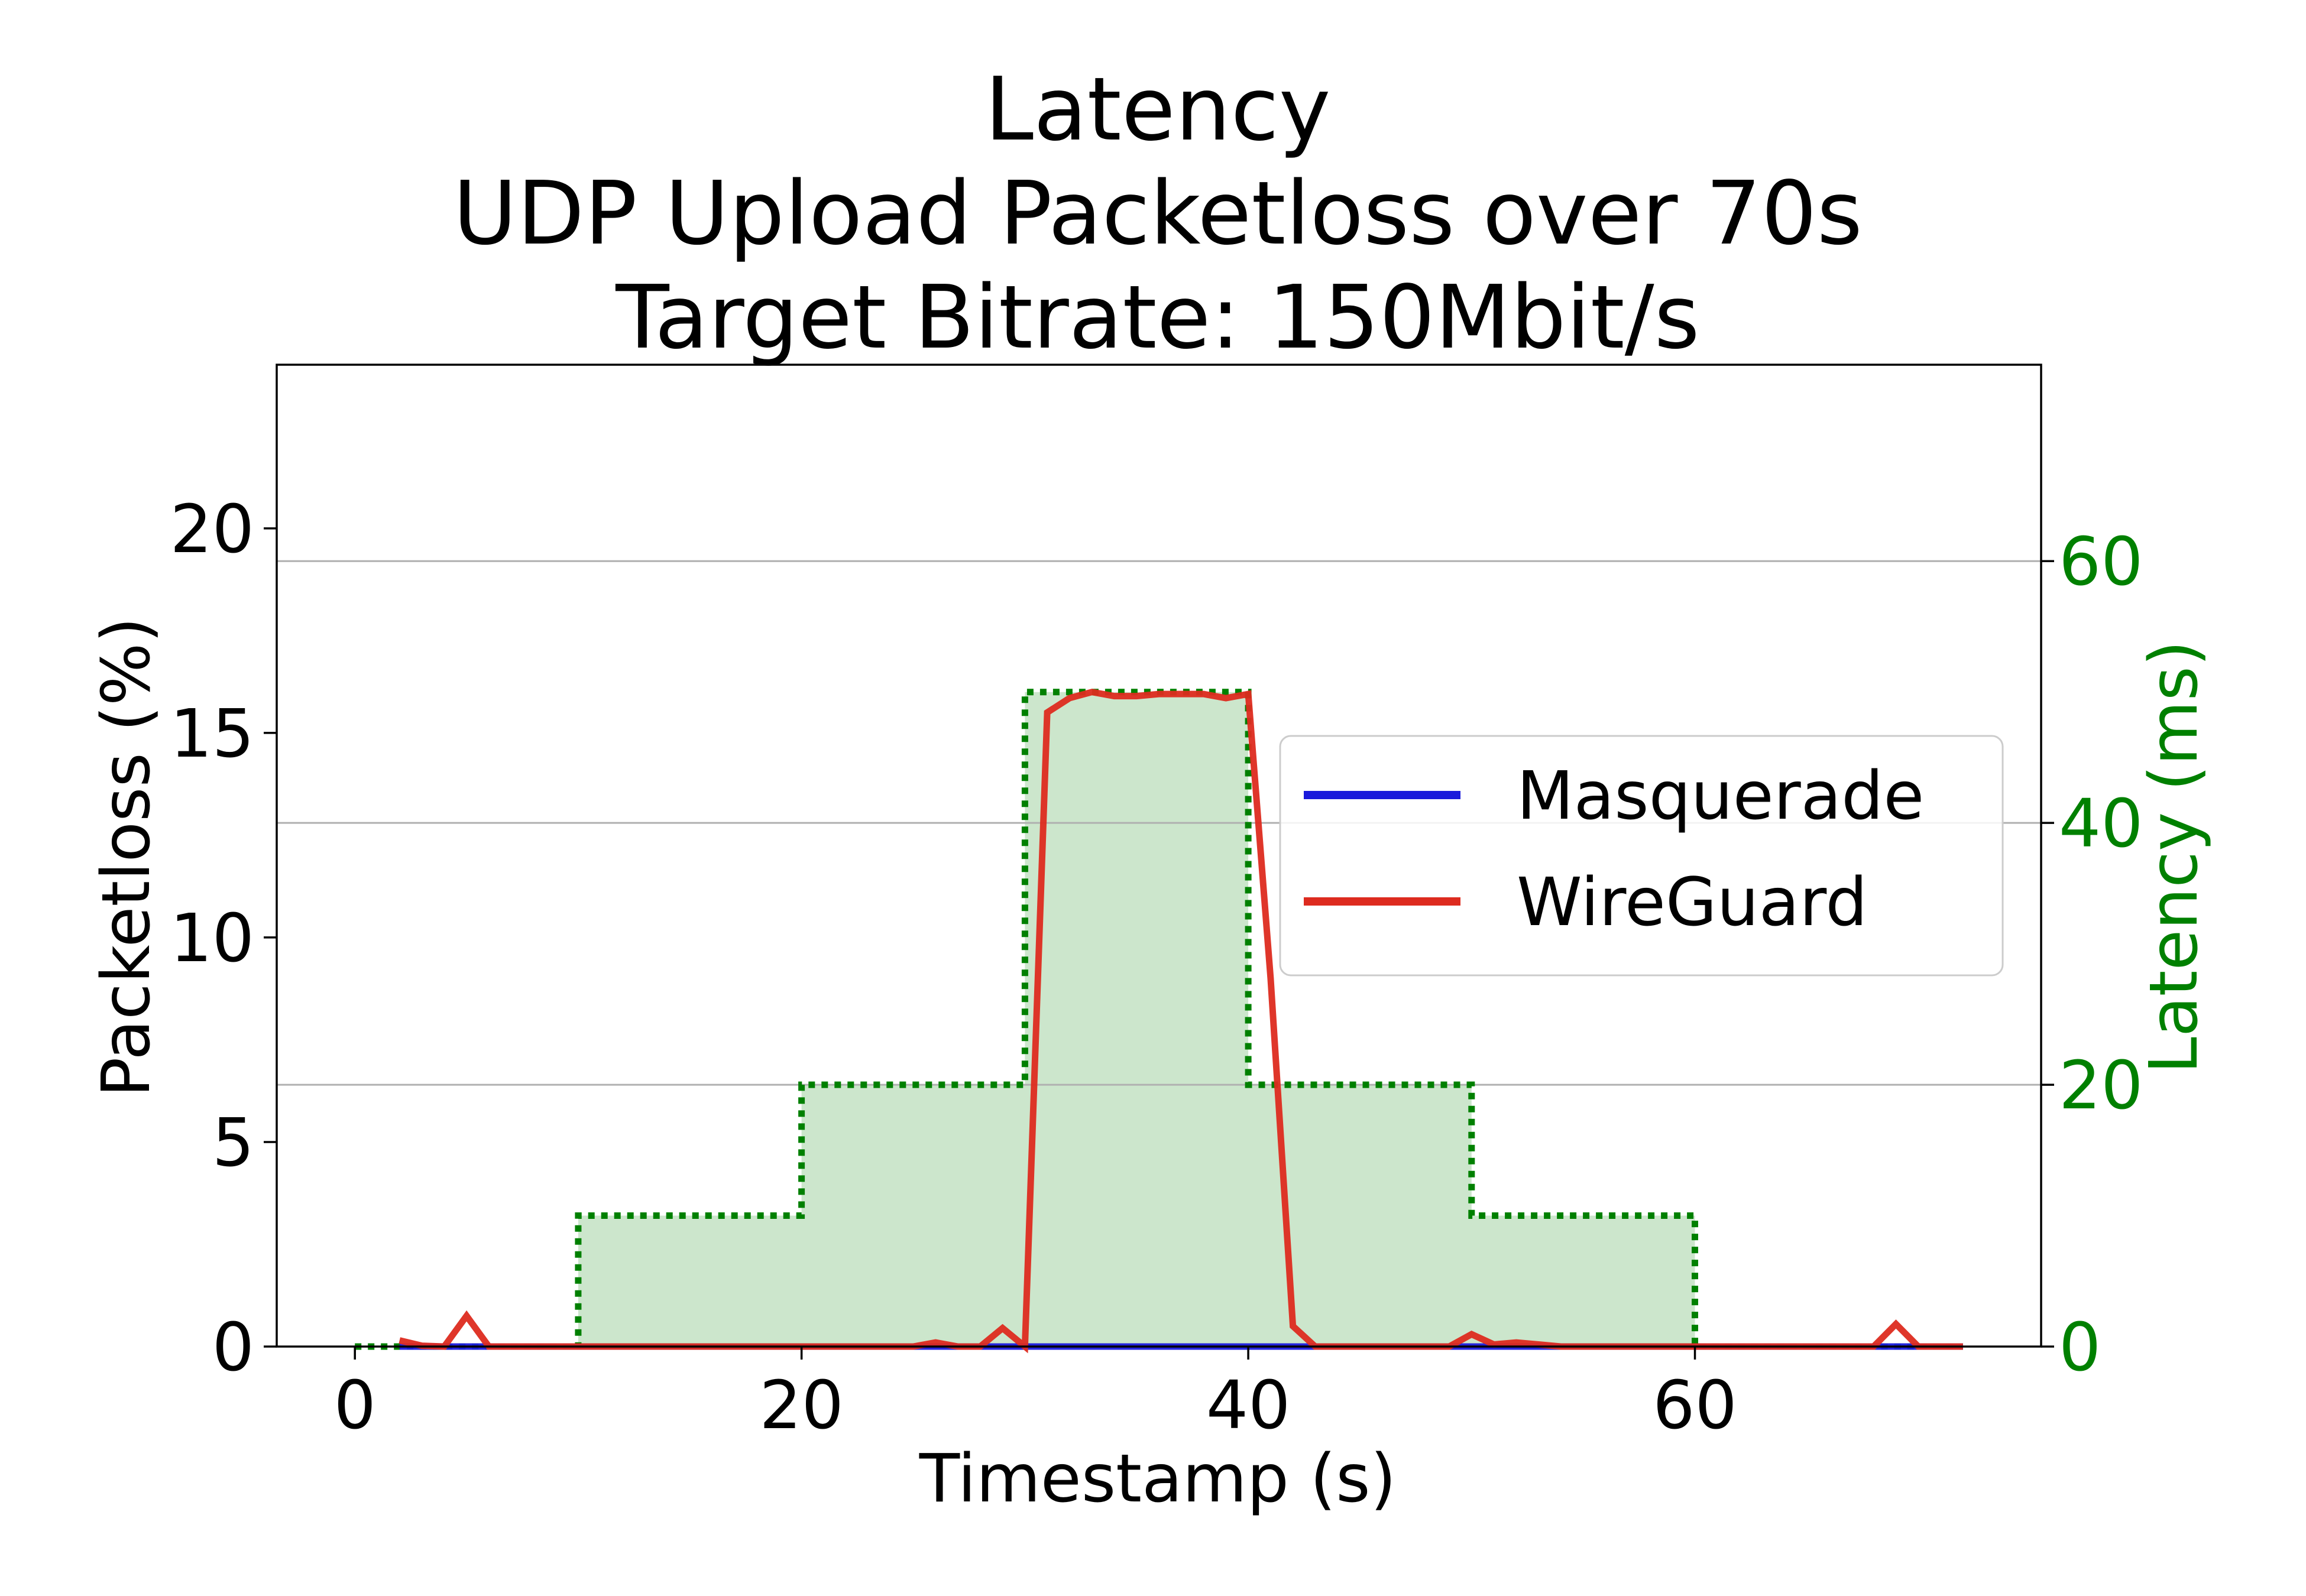  I want to click on y2-tick-label-60: 60, so click(2101, 562).